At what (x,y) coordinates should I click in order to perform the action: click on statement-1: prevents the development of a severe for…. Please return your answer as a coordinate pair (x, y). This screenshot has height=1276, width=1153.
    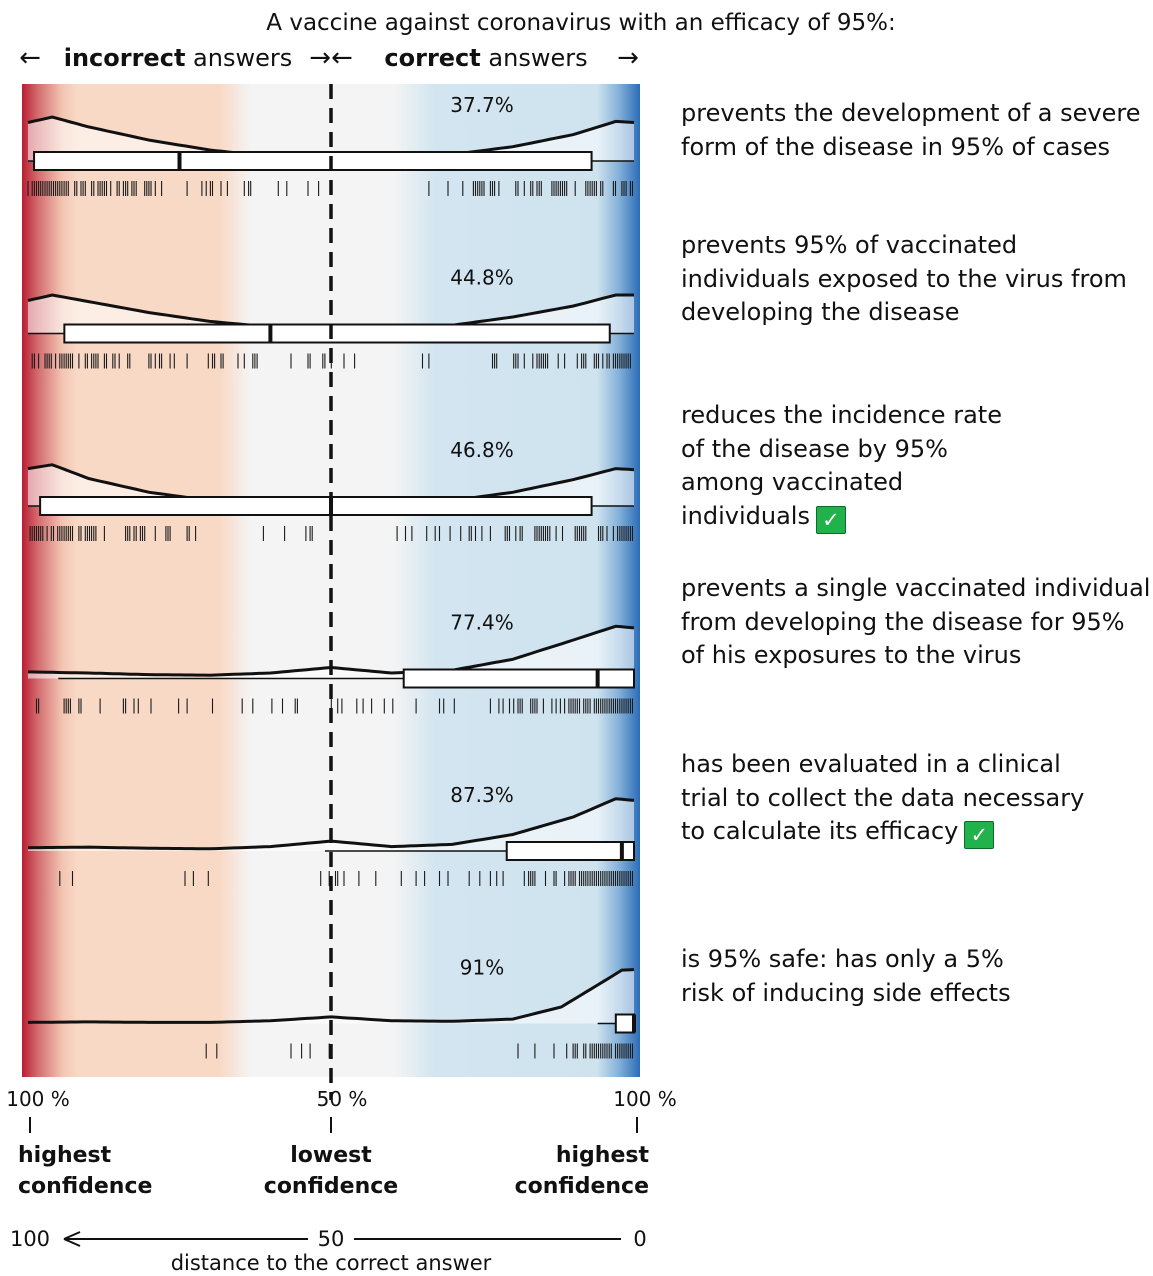
    Looking at the image, I should click on (916, 130).